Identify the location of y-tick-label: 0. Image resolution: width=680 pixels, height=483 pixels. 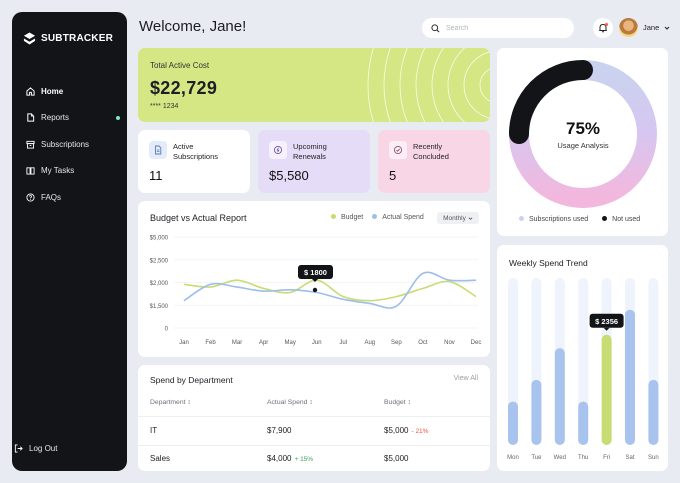
(167, 330).